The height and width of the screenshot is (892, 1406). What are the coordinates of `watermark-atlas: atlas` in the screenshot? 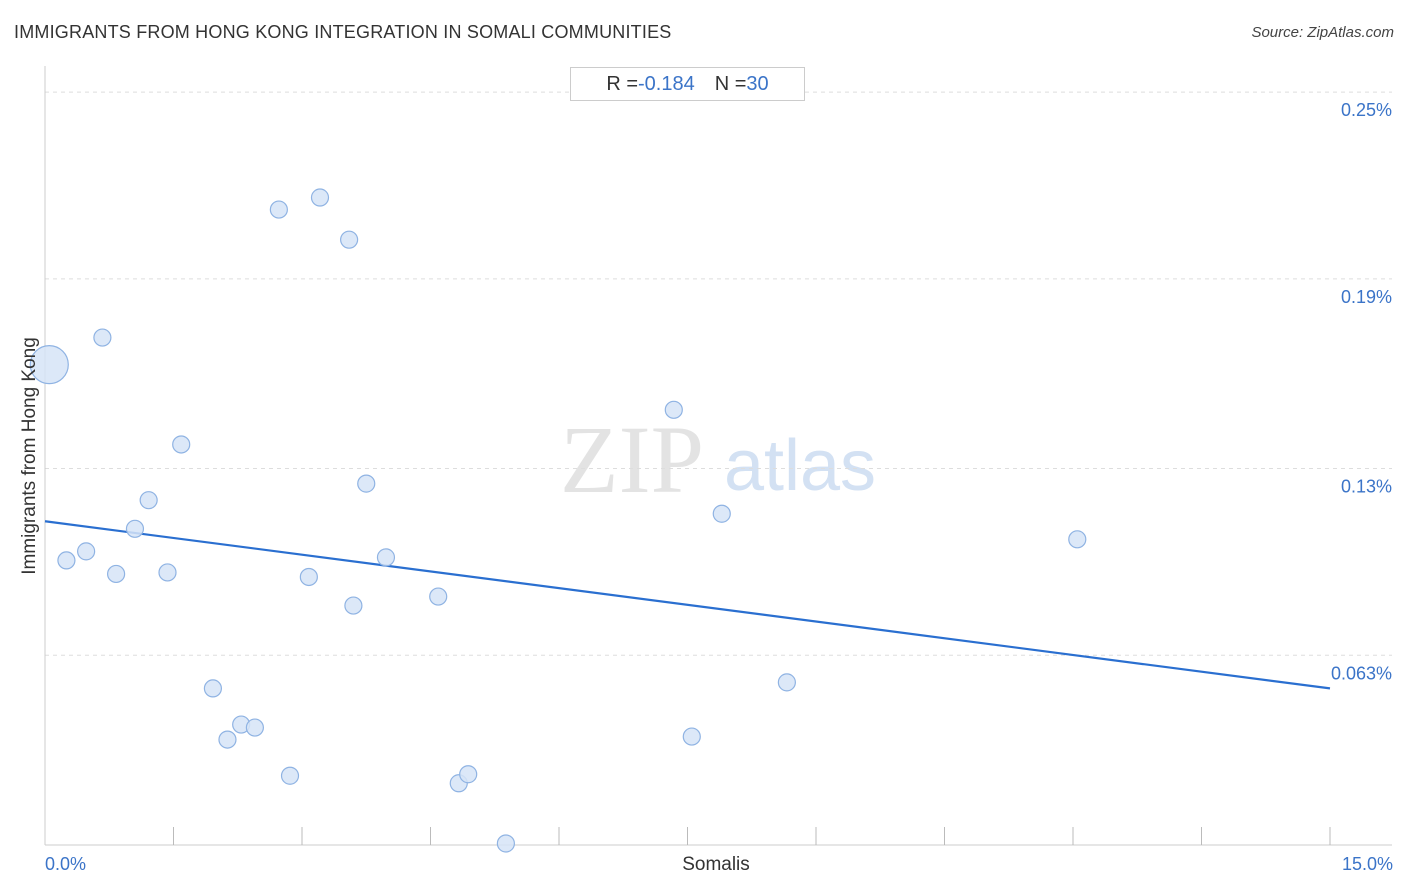 It's located at (800, 466).